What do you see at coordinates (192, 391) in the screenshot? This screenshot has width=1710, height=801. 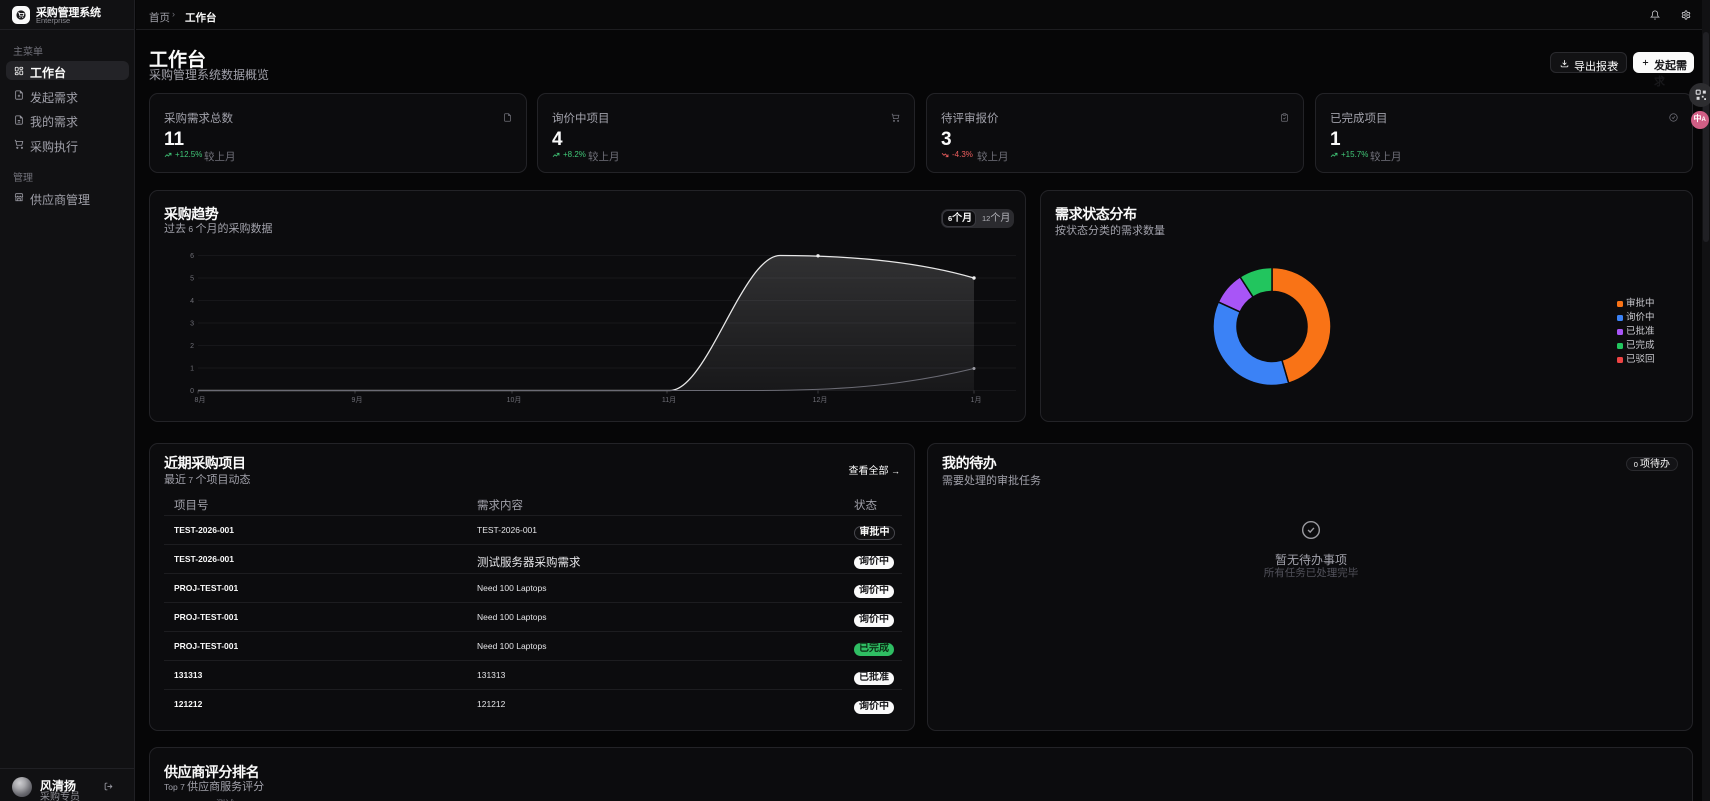 I see `svg-text: 0` at bounding box center [192, 391].